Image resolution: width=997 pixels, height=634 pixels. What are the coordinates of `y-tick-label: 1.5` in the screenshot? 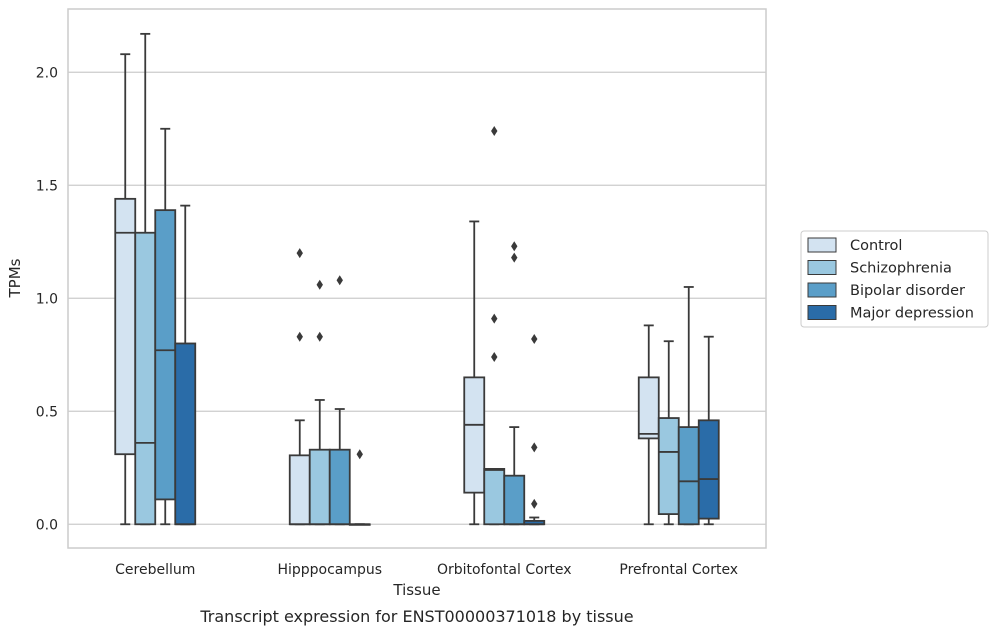 It's located at (47, 186).